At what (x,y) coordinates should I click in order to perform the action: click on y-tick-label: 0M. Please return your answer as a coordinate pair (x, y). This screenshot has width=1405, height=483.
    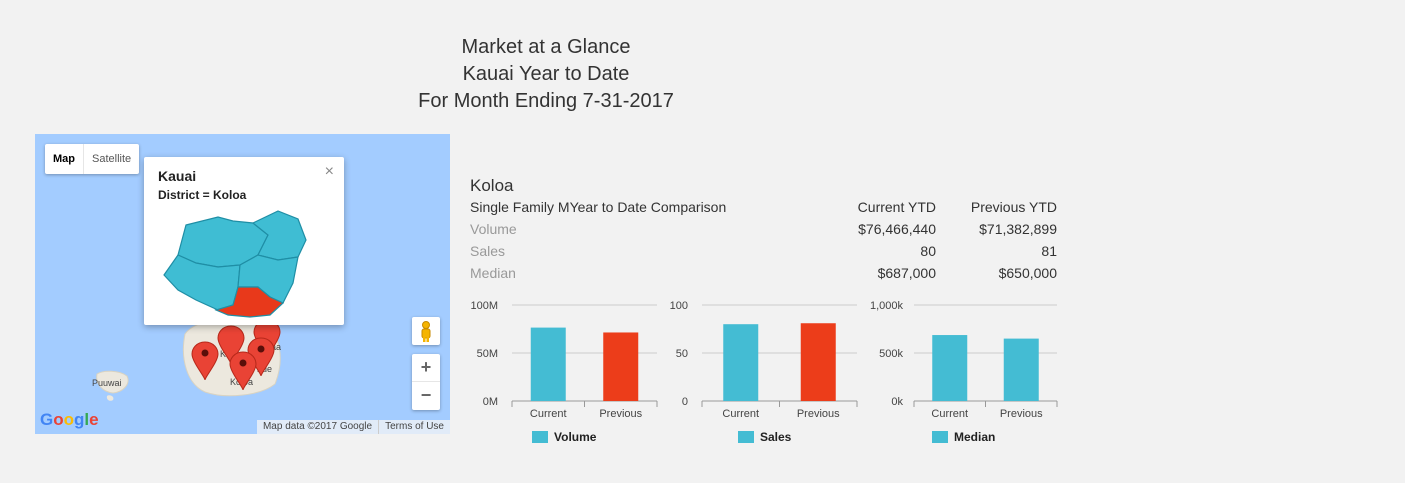
    Looking at the image, I should click on (490, 402).